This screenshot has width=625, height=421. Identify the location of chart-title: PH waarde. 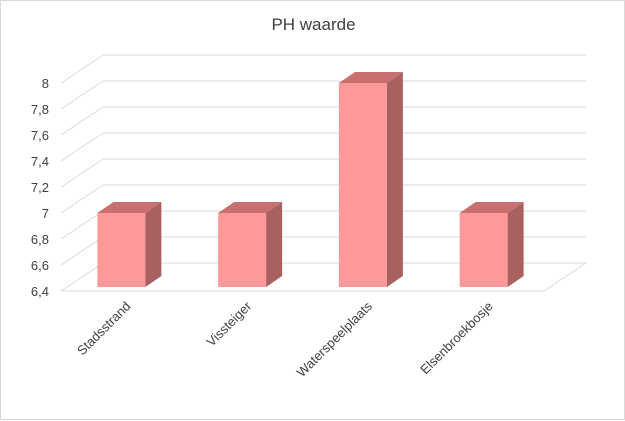
(313, 24).